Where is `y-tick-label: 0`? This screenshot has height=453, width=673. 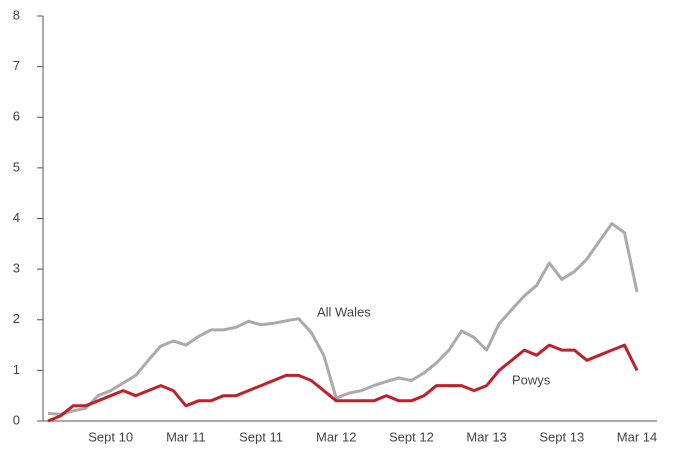 y-tick-label: 0 is located at coordinates (16, 419).